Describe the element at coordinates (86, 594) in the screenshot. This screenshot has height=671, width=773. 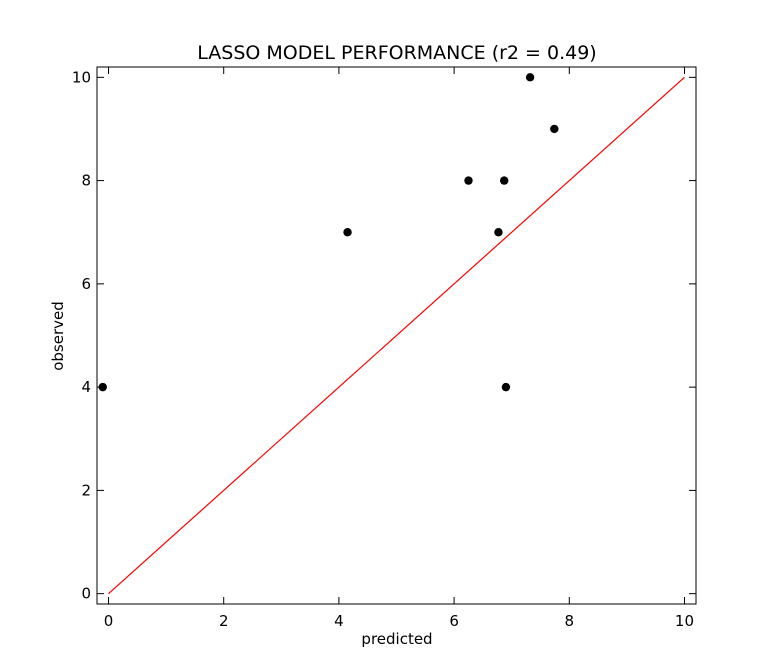
I see `y-tick-label: 0` at that location.